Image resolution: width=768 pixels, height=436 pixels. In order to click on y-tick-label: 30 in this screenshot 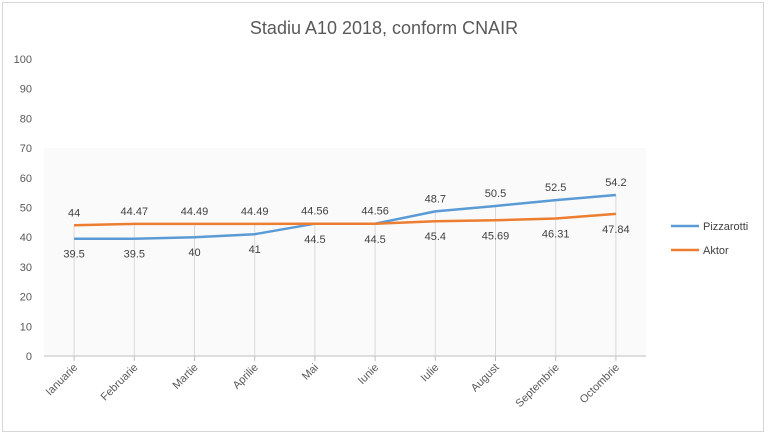, I will do `click(26, 268)`.